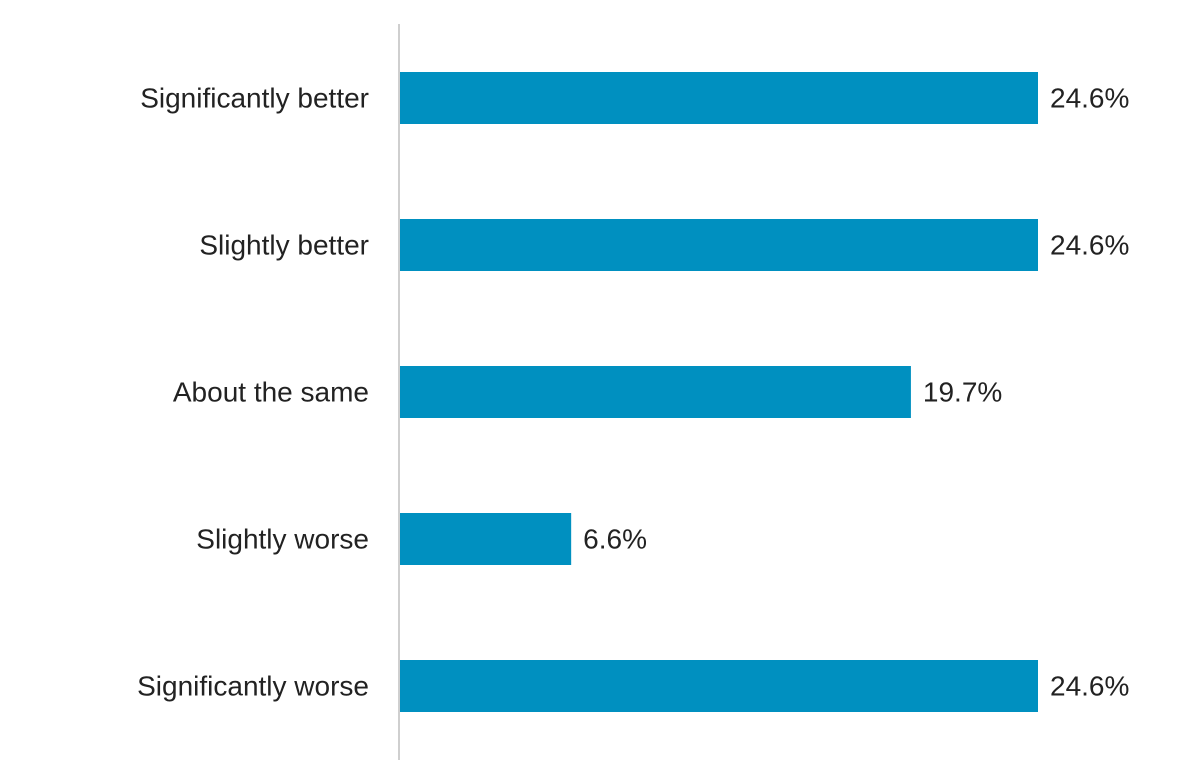  Describe the element at coordinates (962, 392) in the screenshot. I see `data-label: 19.7%` at that location.